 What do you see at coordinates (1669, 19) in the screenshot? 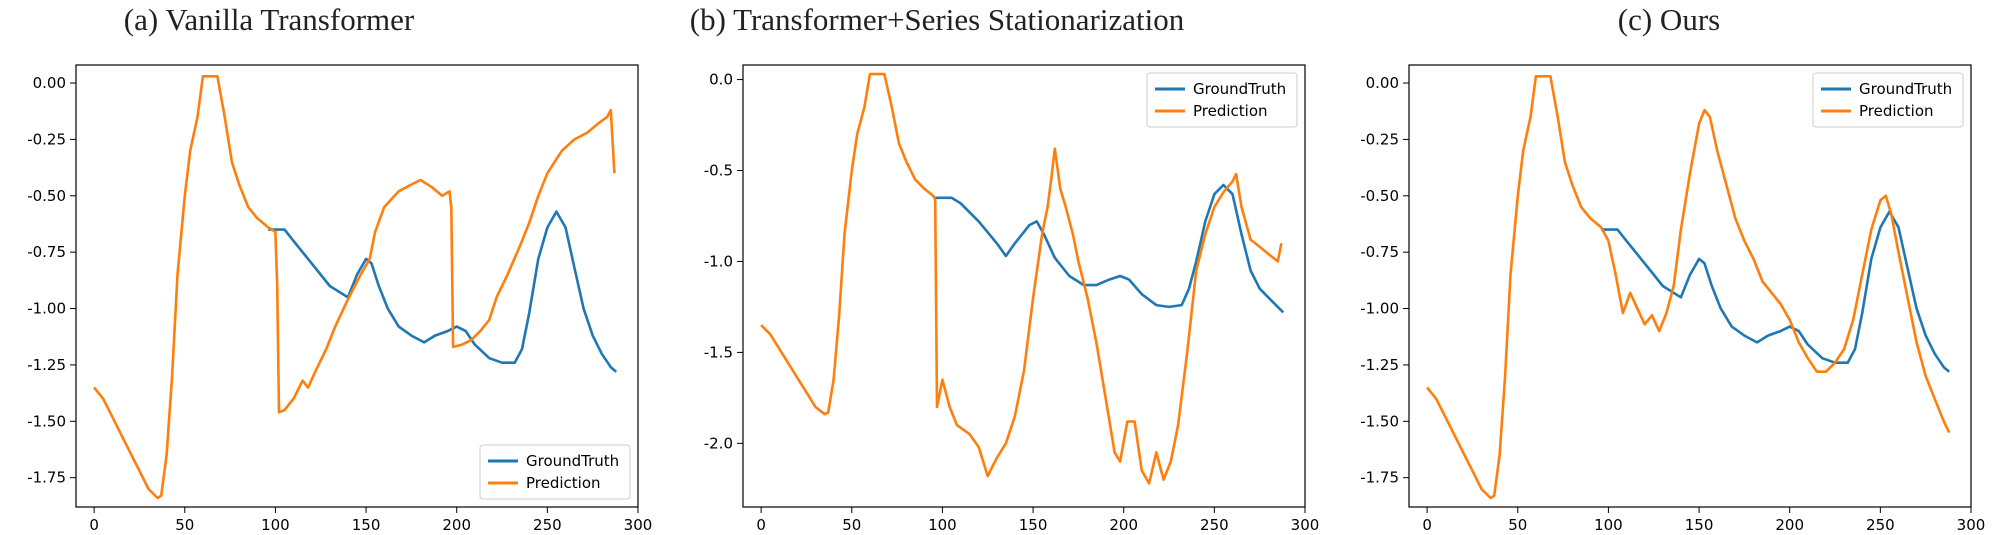
I see `panel-c-title: (c) Ours` at bounding box center [1669, 19].